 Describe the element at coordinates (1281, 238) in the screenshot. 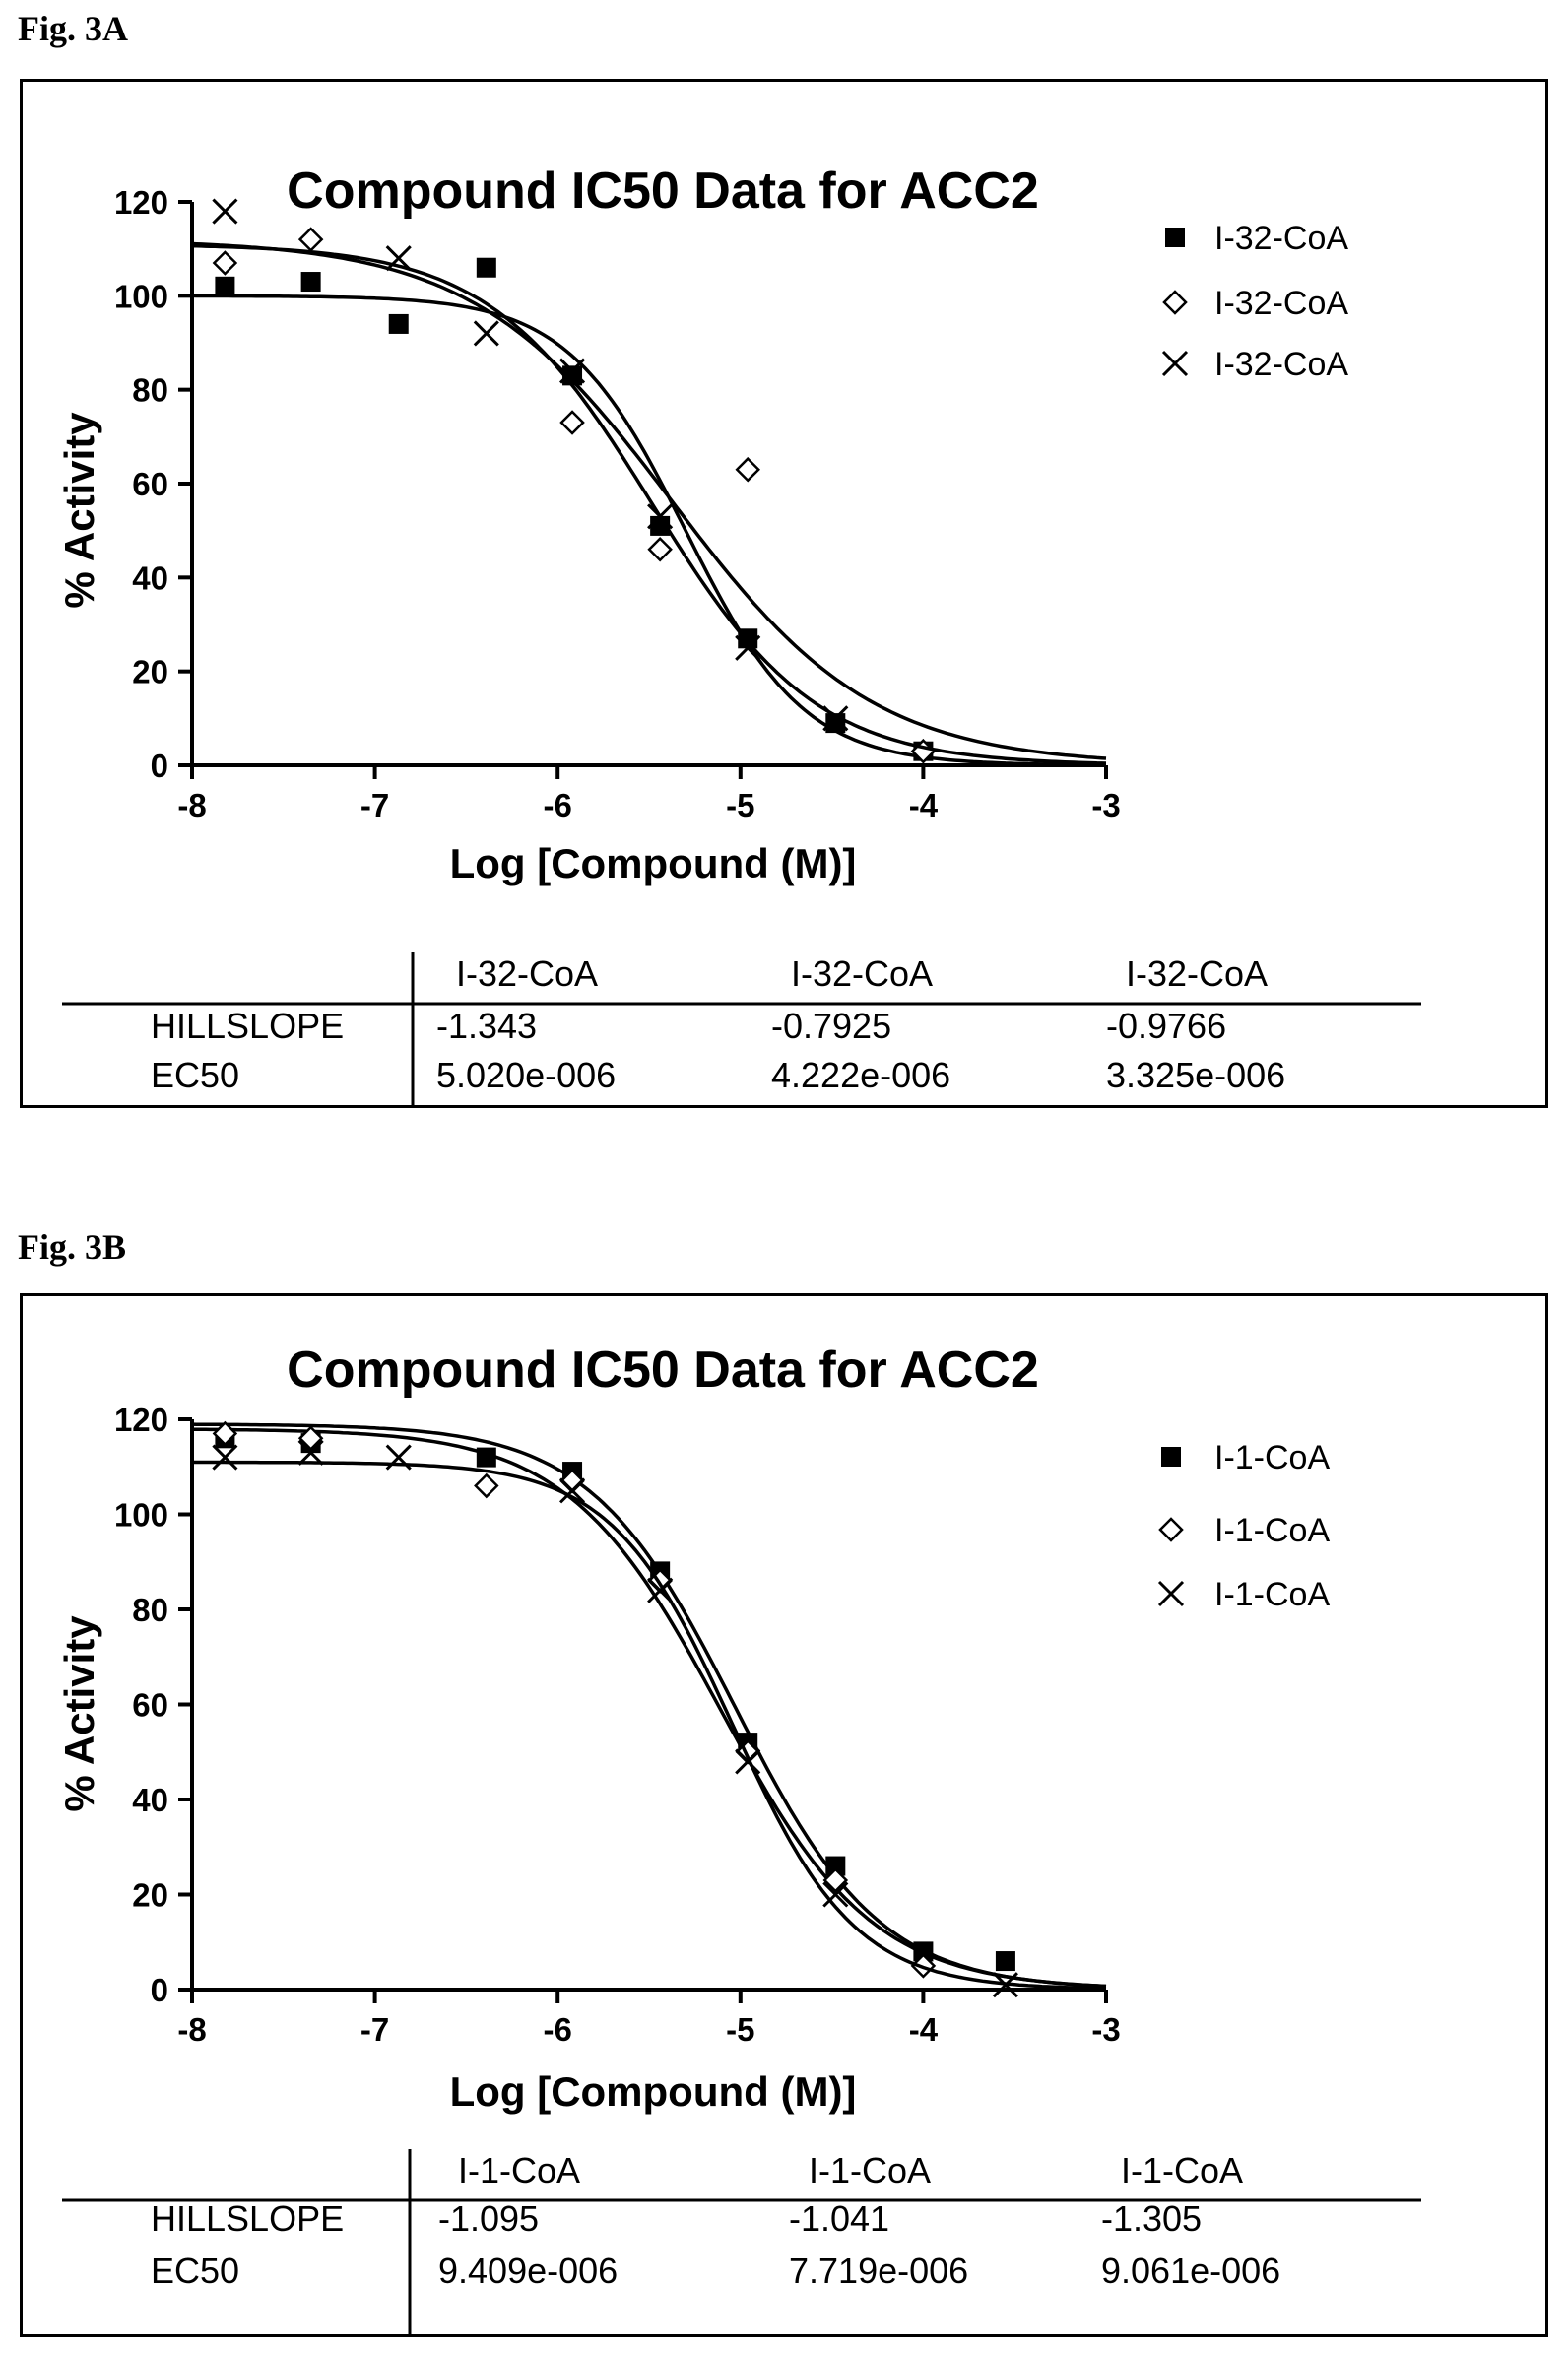

I see `legend-label-series-1: I-32-CoA` at that location.